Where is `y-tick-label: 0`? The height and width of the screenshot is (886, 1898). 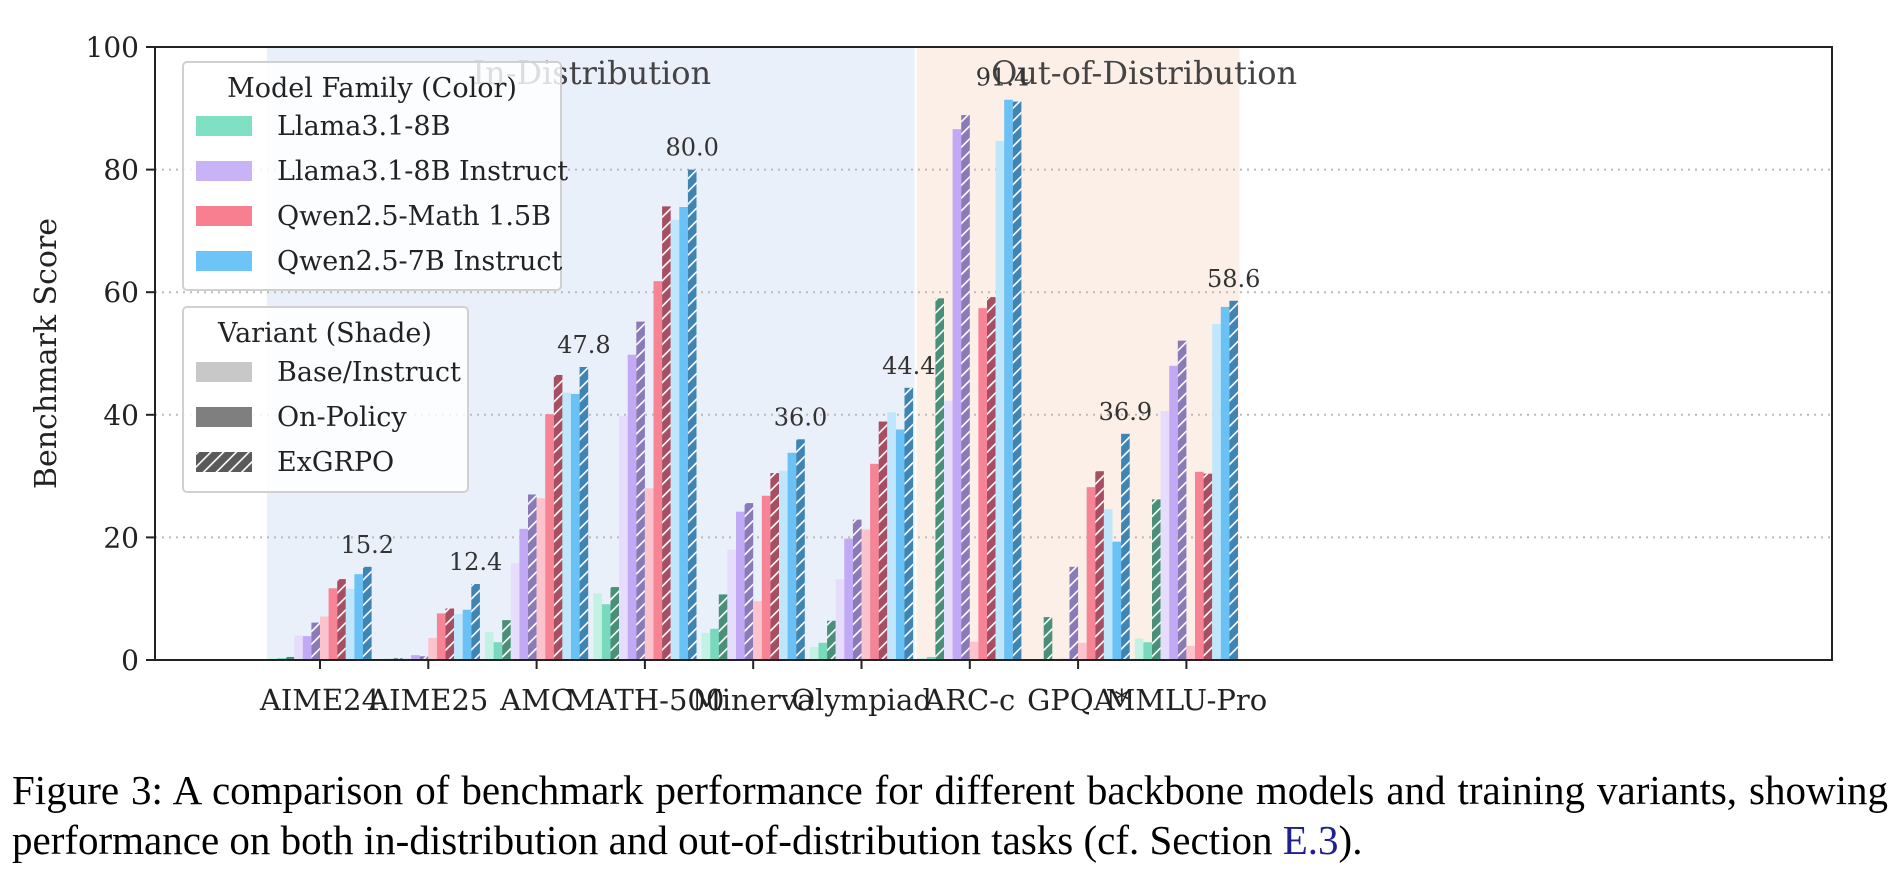
y-tick-label: 0 is located at coordinates (130, 660).